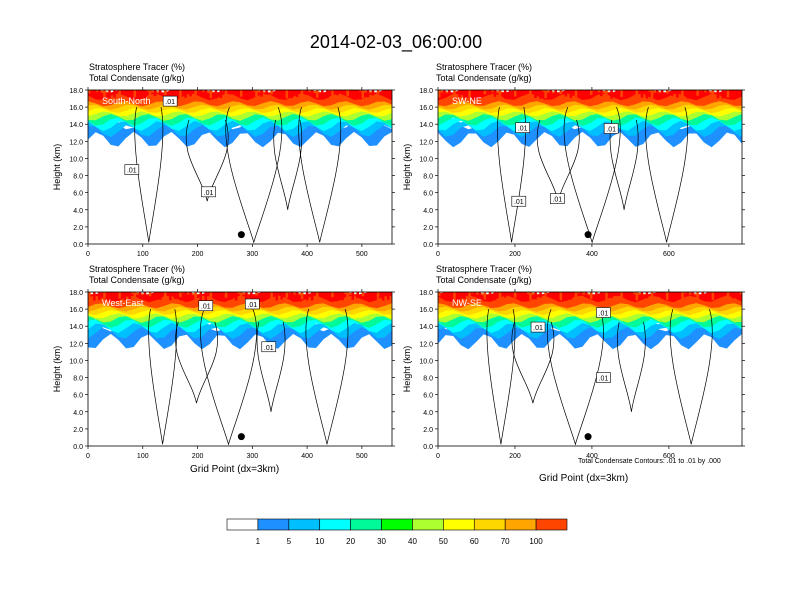 This screenshot has height=612, width=792. I want to click on condensate-contours, so click(238, 175).